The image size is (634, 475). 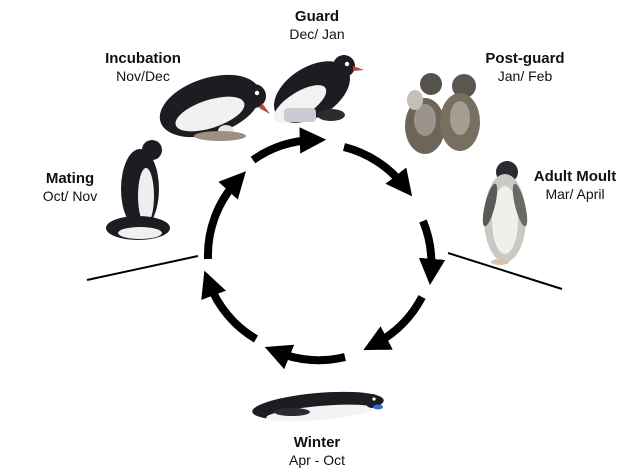 I want to click on stage-months: Mar/ April, so click(x=575, y=194).